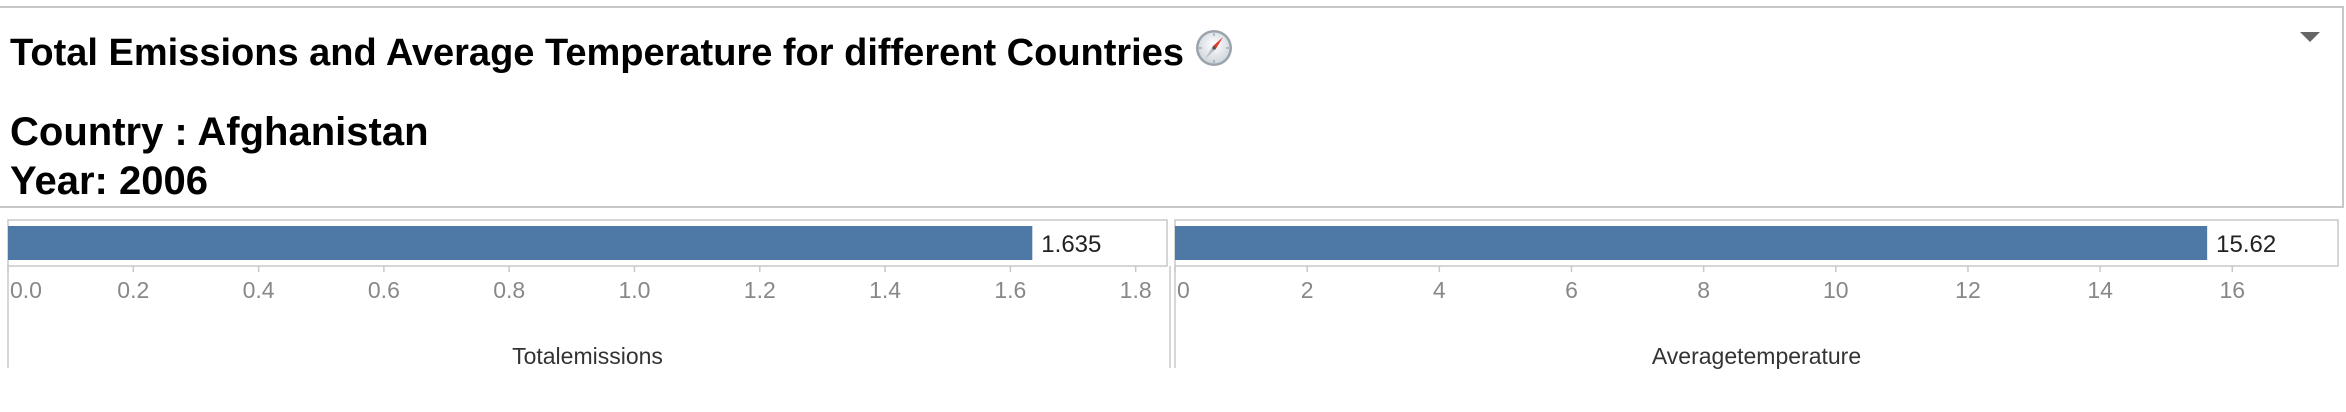 The width and height of the screenshot is (2346, 412). What do you see at coordinates (2310, 37) in the screenshot?
I see `chevron-down-icon` at bounding box center [2310, 37].